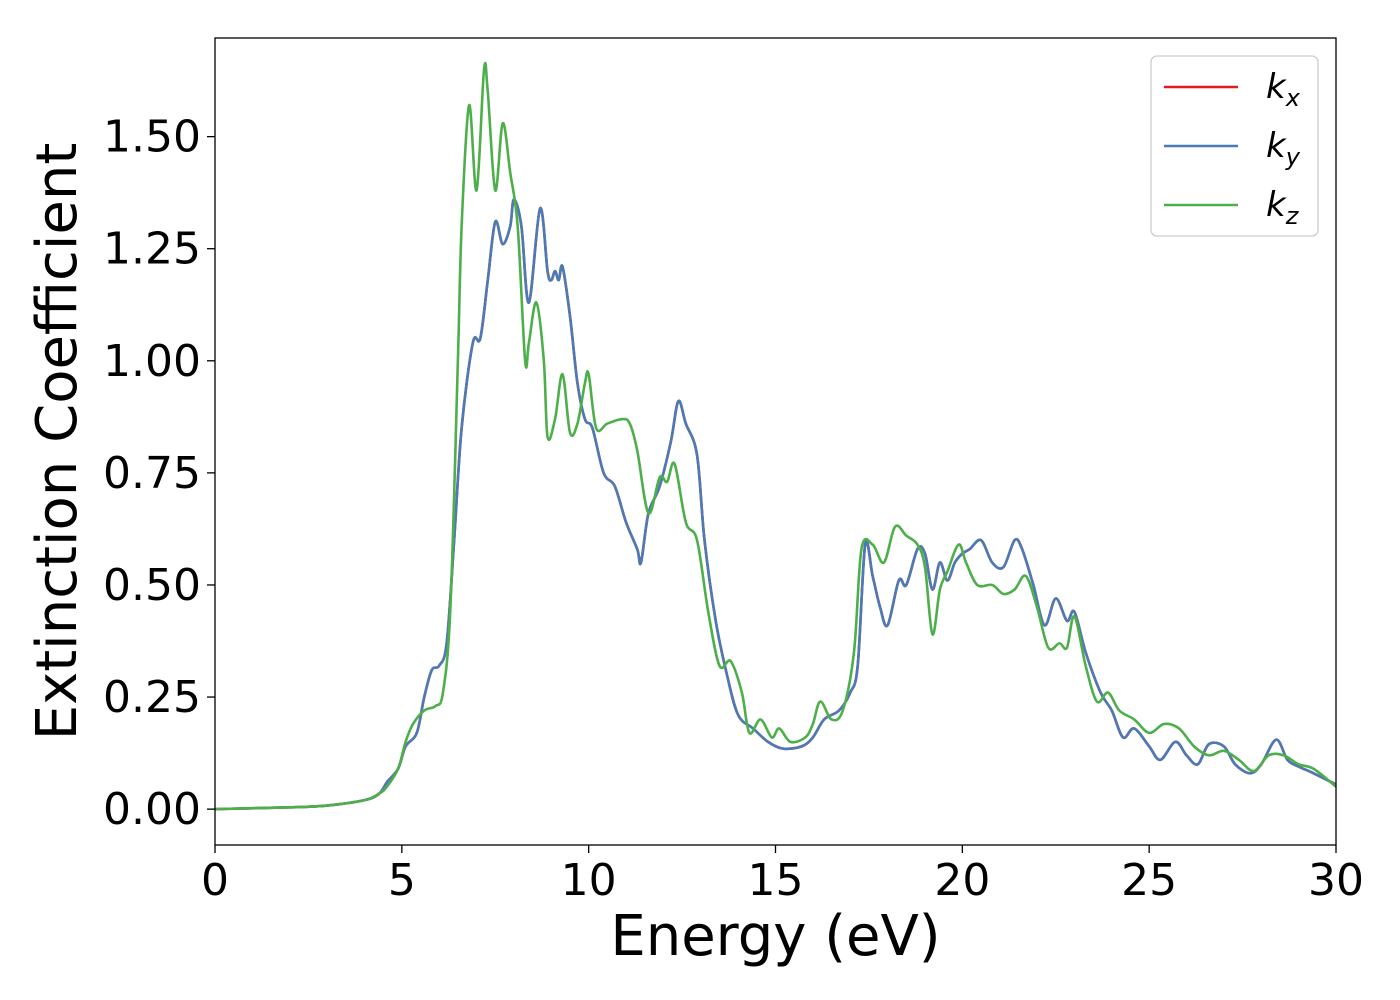  Describe the element at coordinates (57, 442) in the screenshot. I see `y-axis-title: Extinction Coefficient` at that location.